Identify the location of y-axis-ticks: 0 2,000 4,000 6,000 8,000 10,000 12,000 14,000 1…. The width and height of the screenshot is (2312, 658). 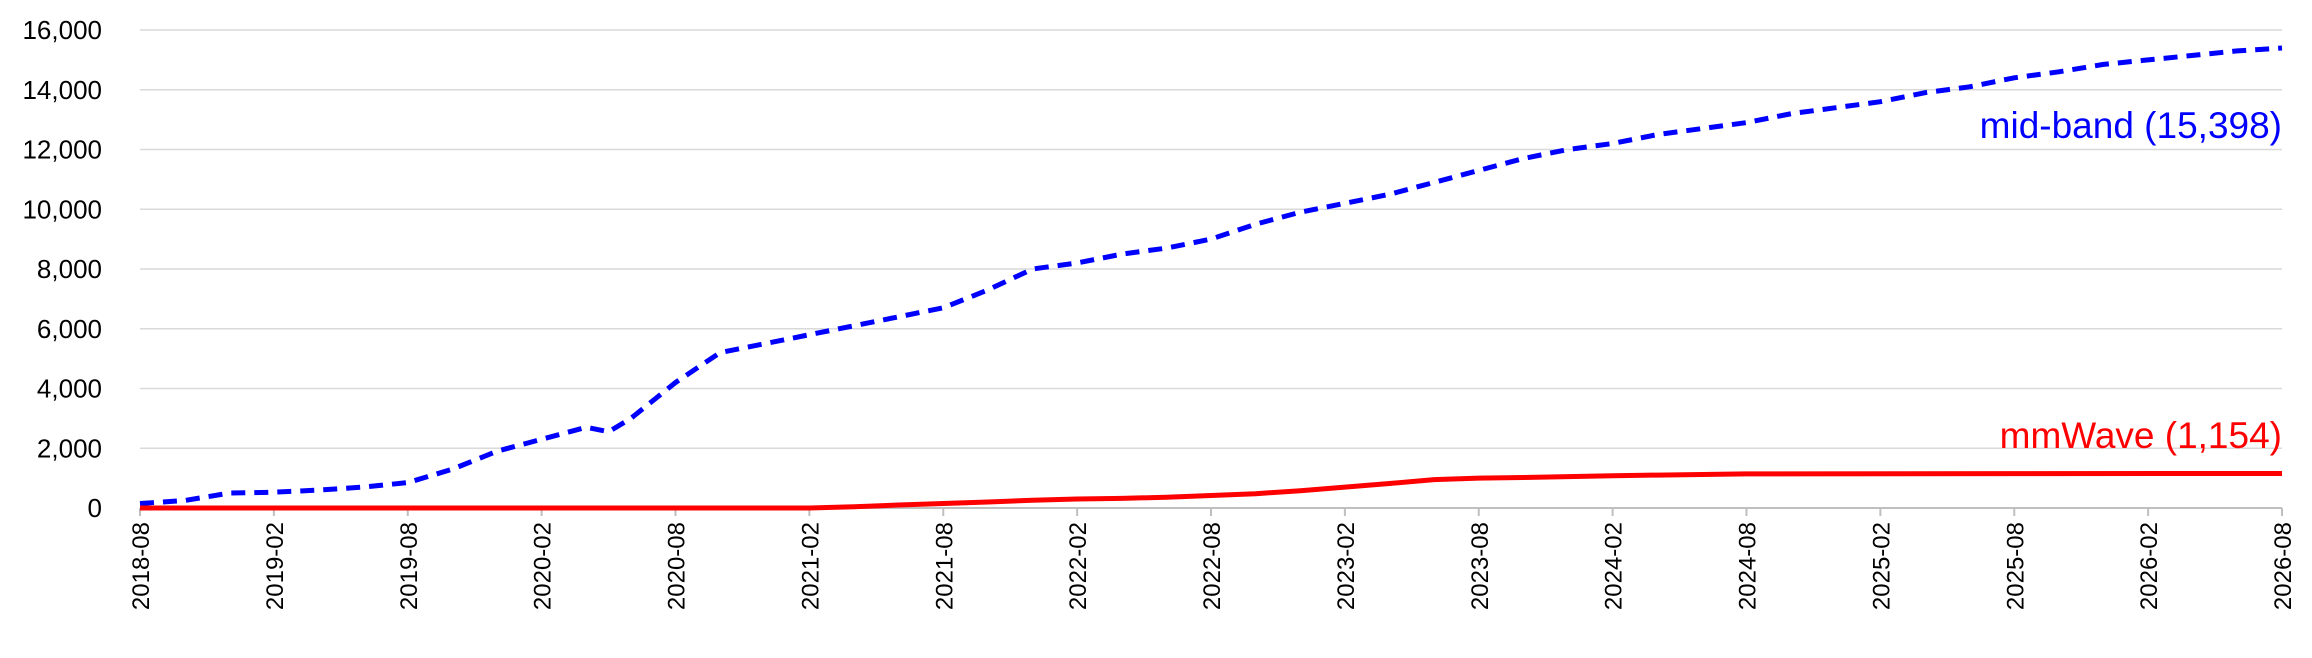
(62, 269).